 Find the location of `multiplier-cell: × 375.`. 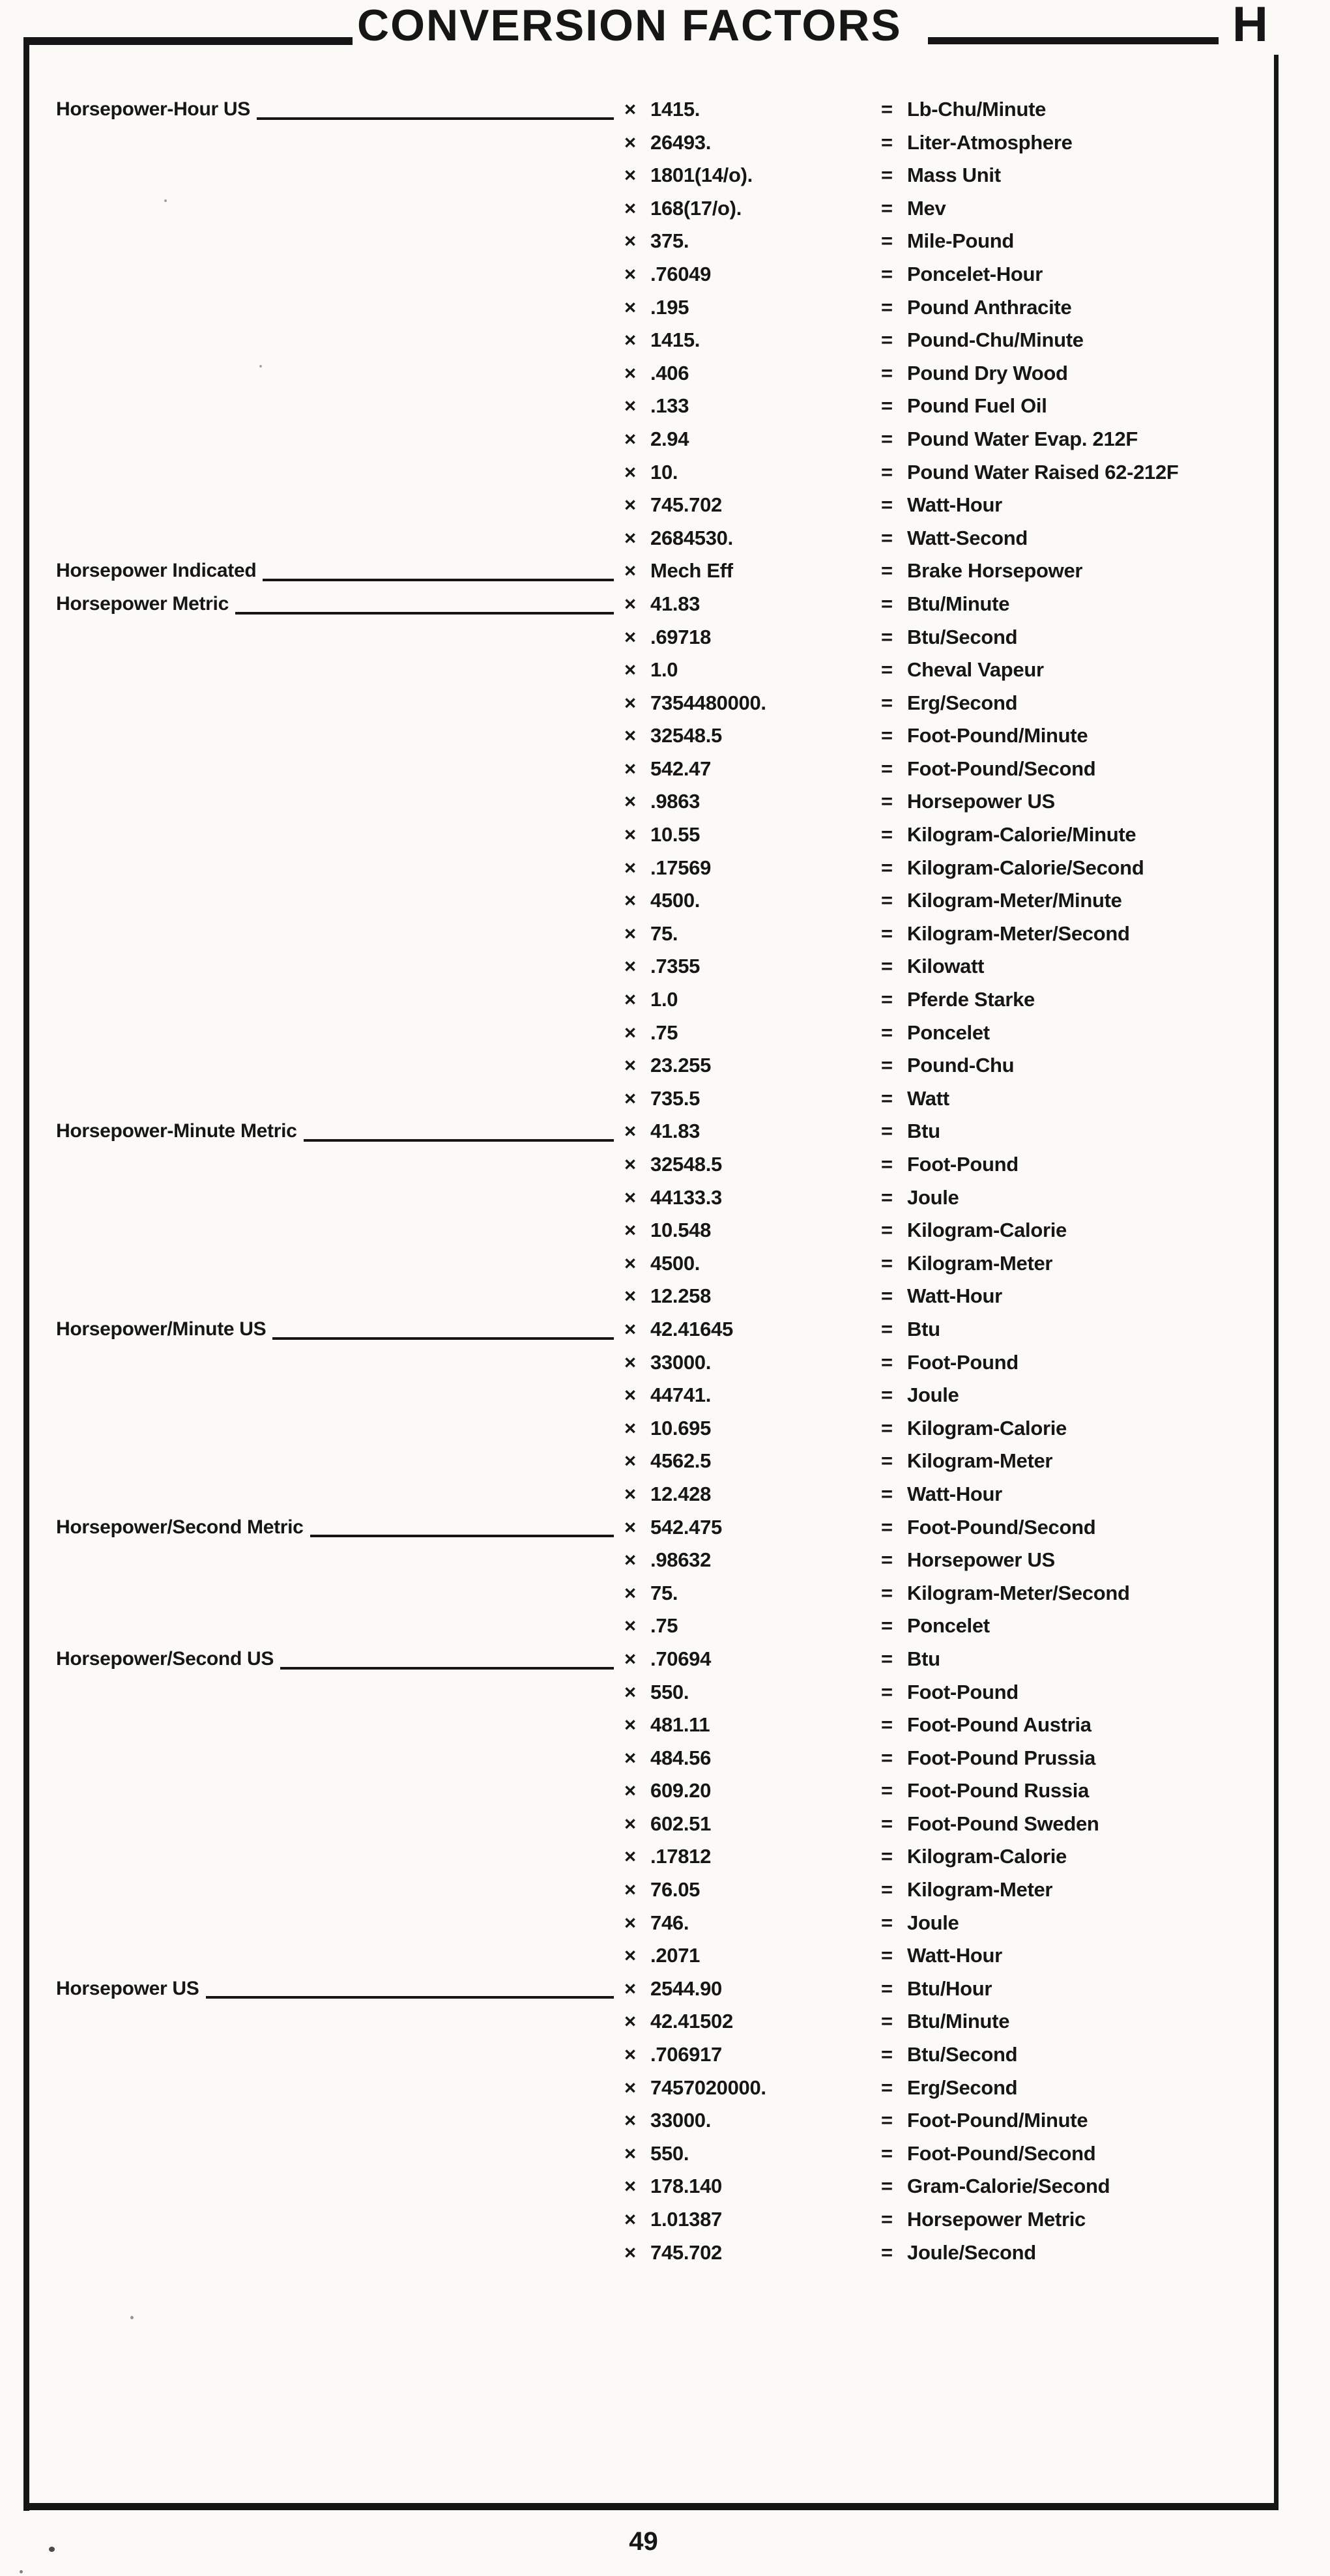

multiplier-cell: × 375. is located at coordinates (657, 241).